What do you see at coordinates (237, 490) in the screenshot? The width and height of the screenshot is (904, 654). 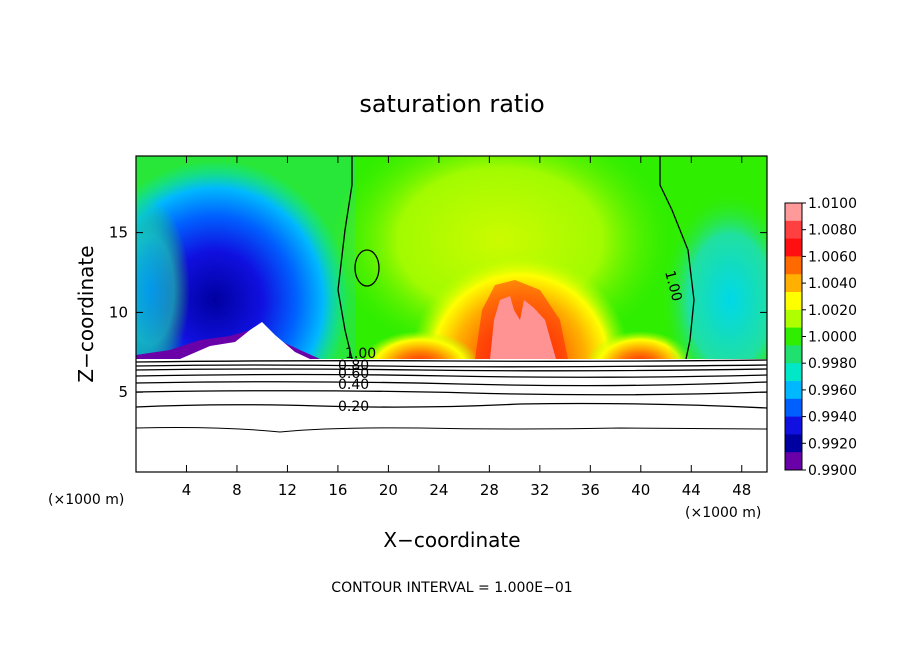 I see `x-tick-label: 8` at bounding box center [237, 490].